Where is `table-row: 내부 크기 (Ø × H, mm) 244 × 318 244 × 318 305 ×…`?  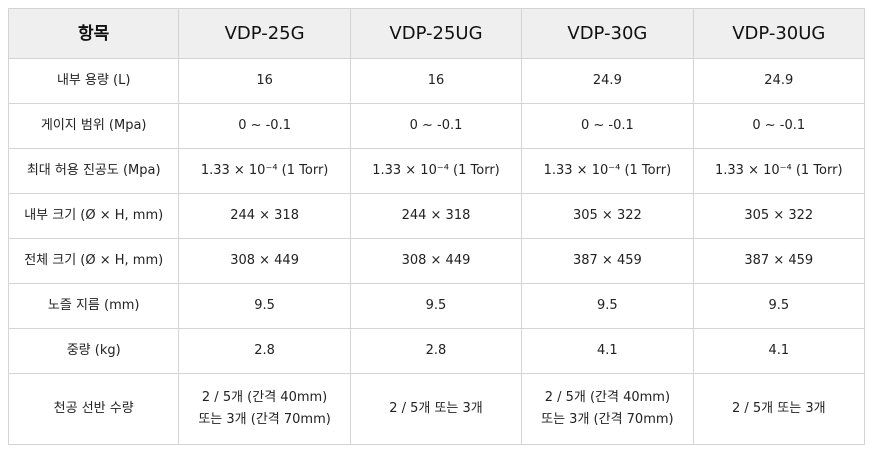
table-row: 내부 크기 (Ø × H, mm) 244 × 318 244 × 318 305 ×… is located at coordinates (436, 216).